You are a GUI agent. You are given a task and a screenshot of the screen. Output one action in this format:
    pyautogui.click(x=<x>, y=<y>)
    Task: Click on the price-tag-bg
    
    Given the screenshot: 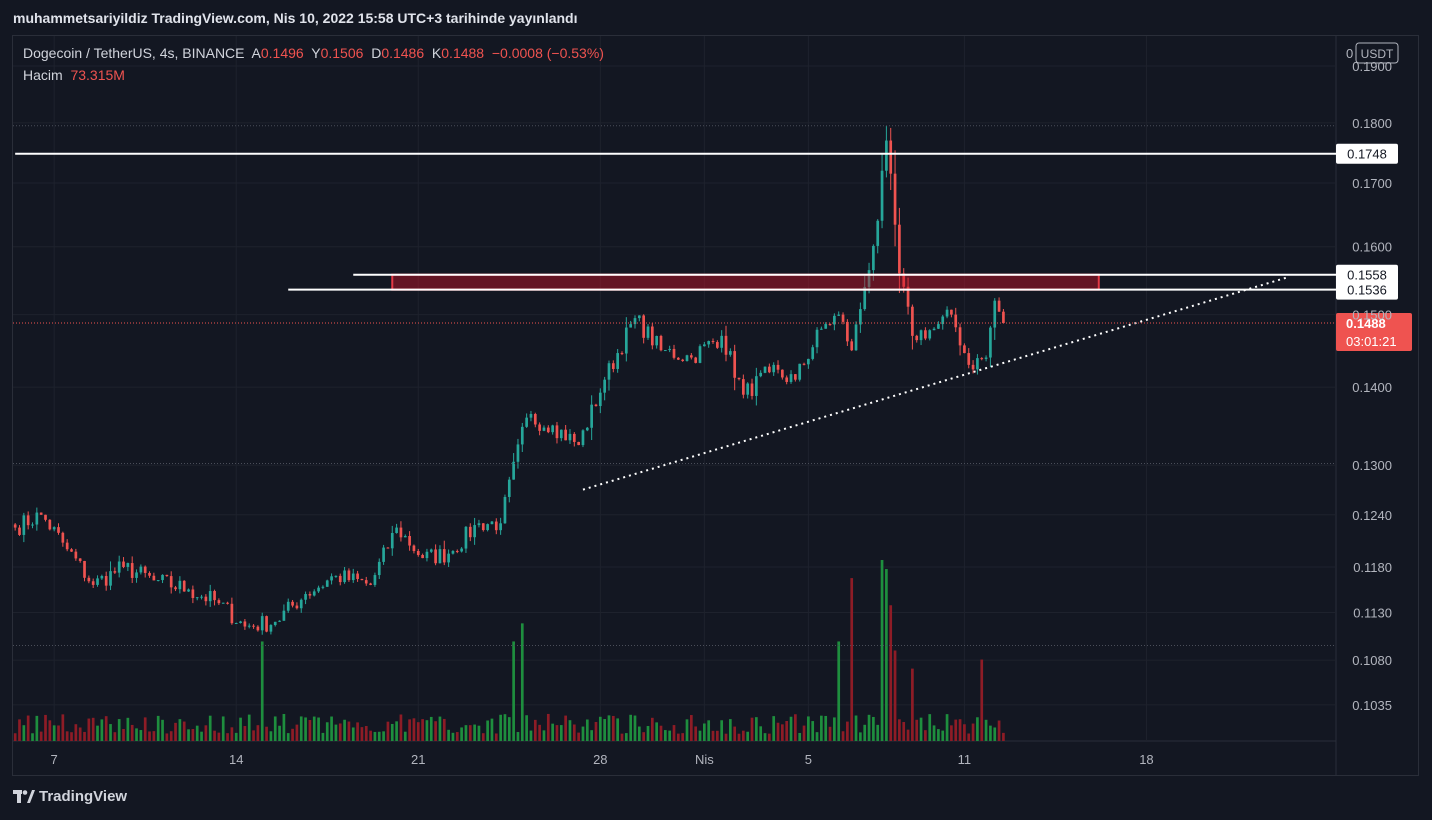 What is the action you would take?
    pyautogui.click(x=1367, y=153)
    